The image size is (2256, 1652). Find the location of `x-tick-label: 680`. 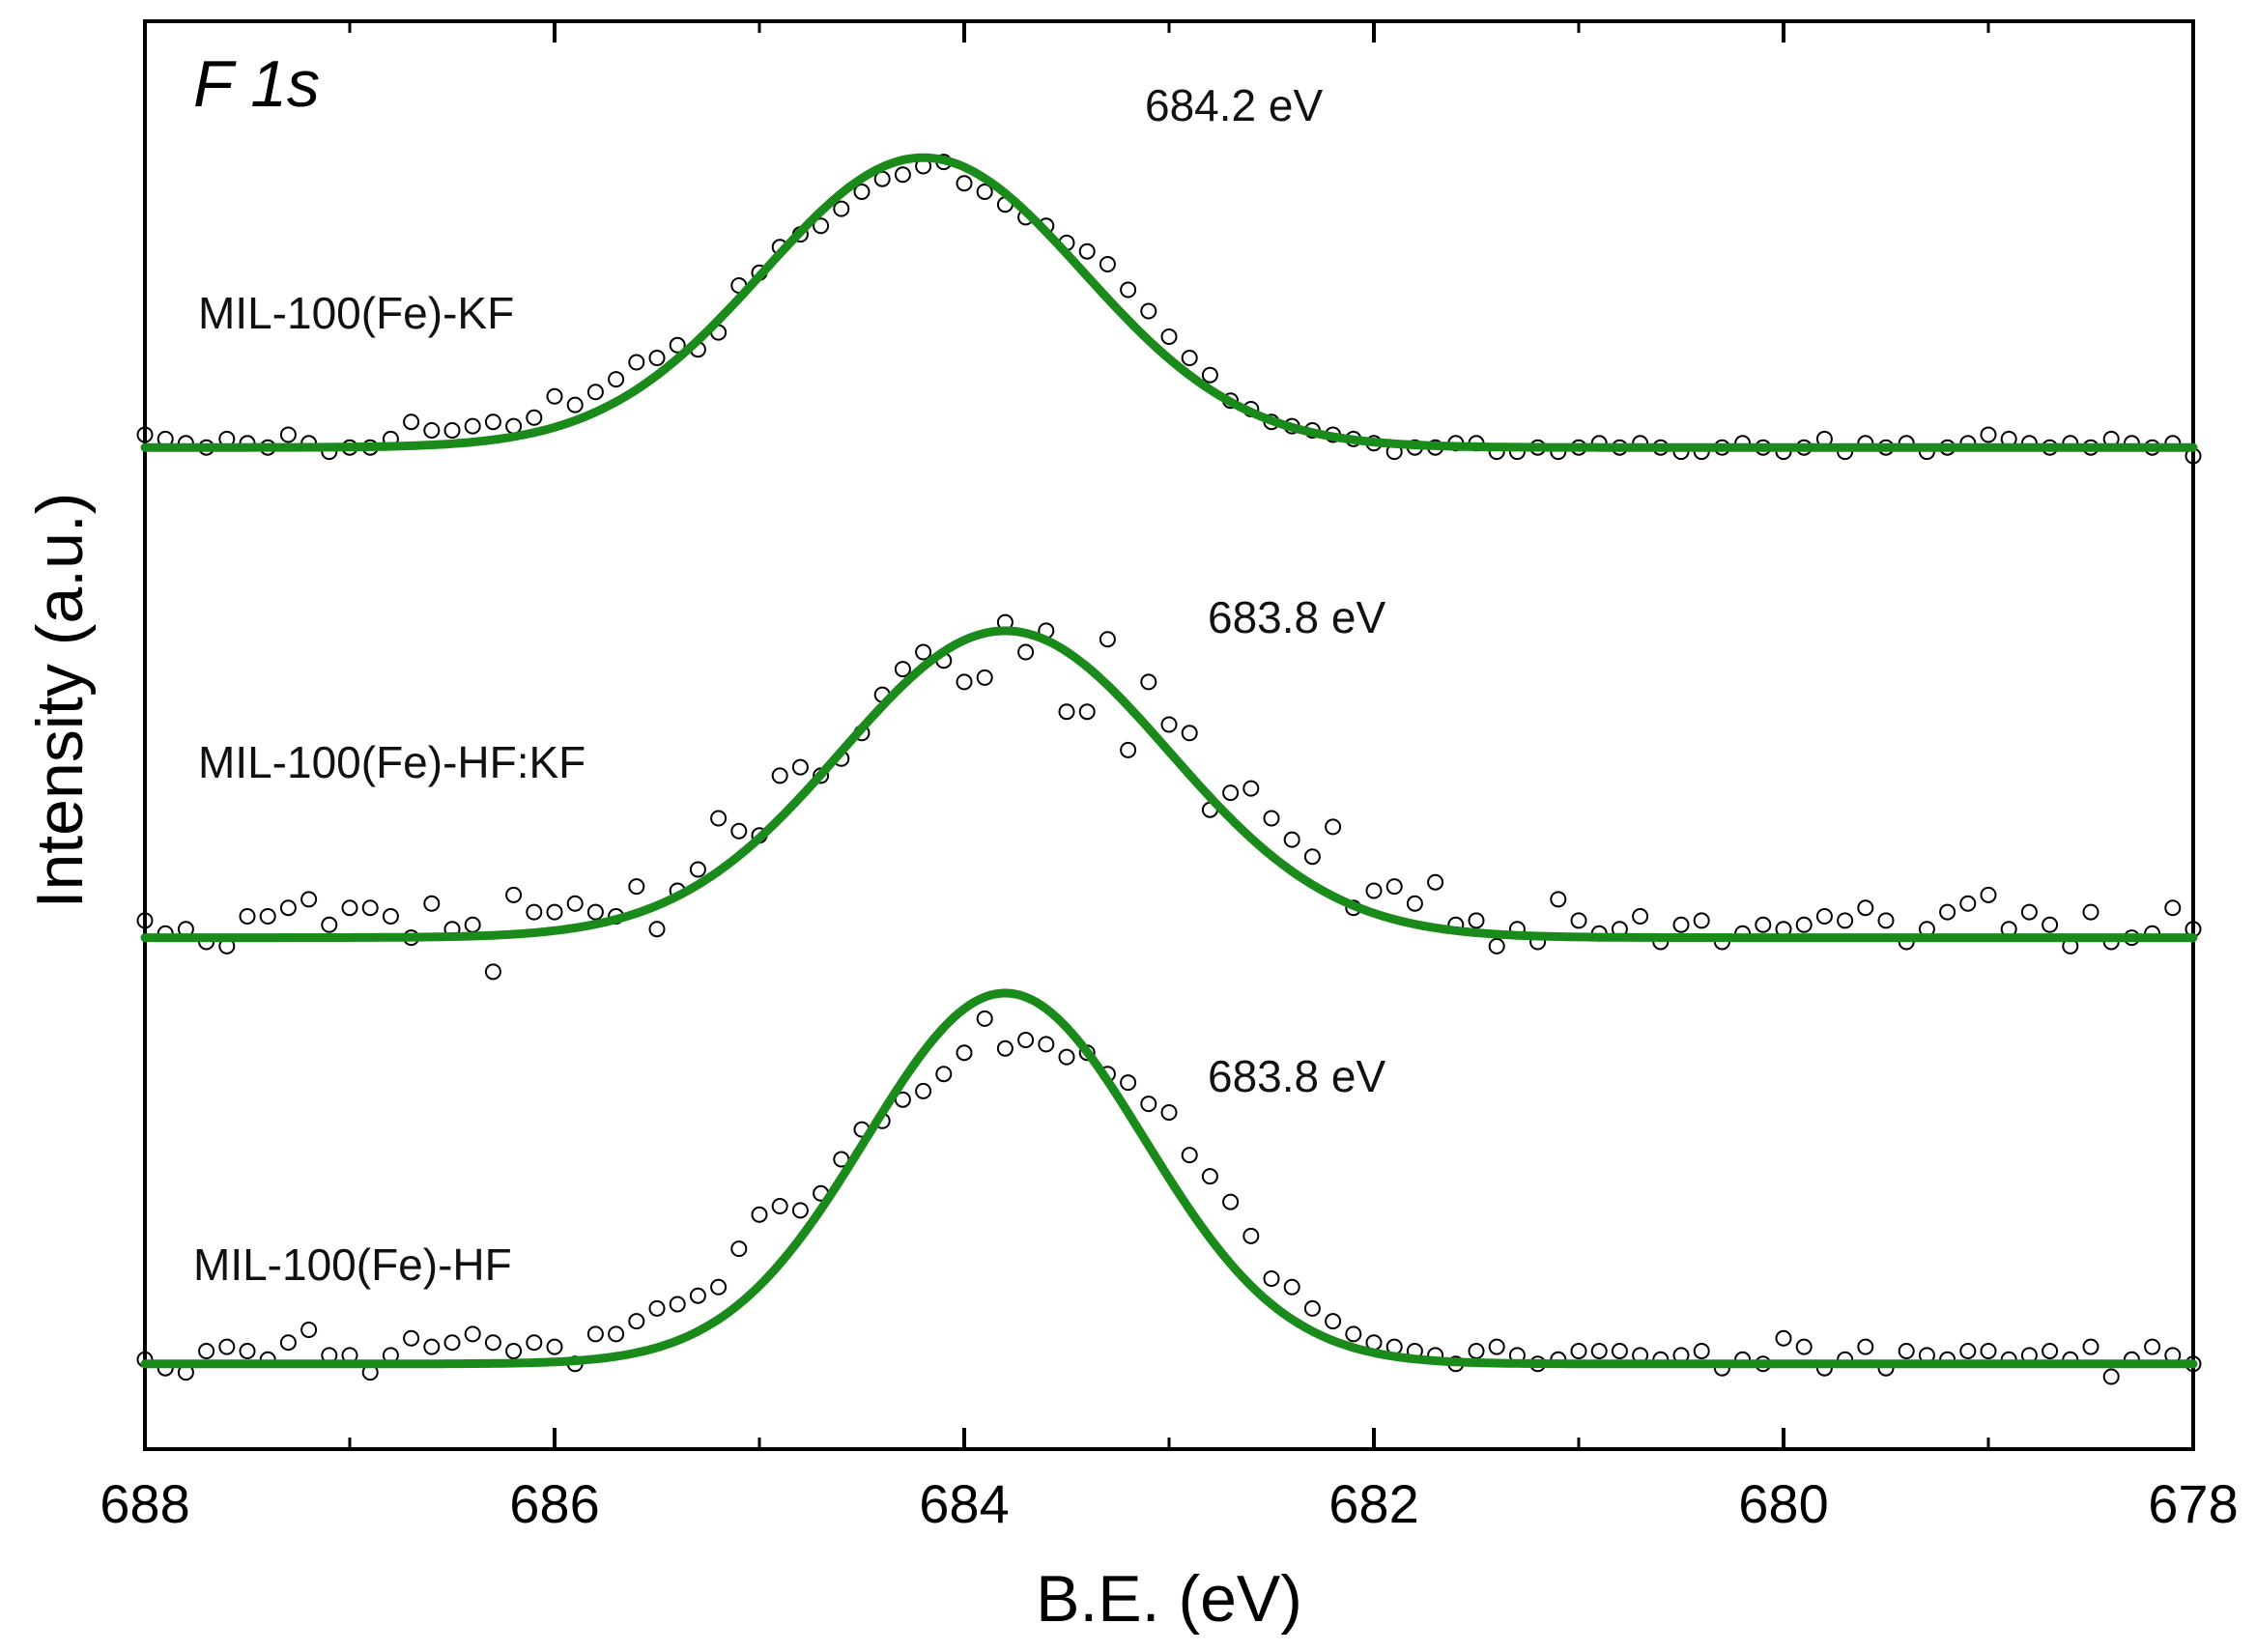

x-tick-label: 680 is located at coordinates (1783, 1503).